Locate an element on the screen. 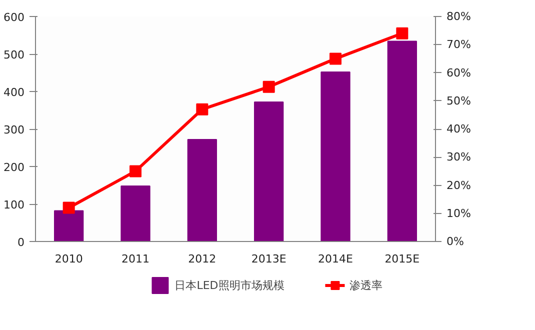 This screenshot has height=330, width=535. y2-tick-label: 0% is located at coordinates (455, 241).